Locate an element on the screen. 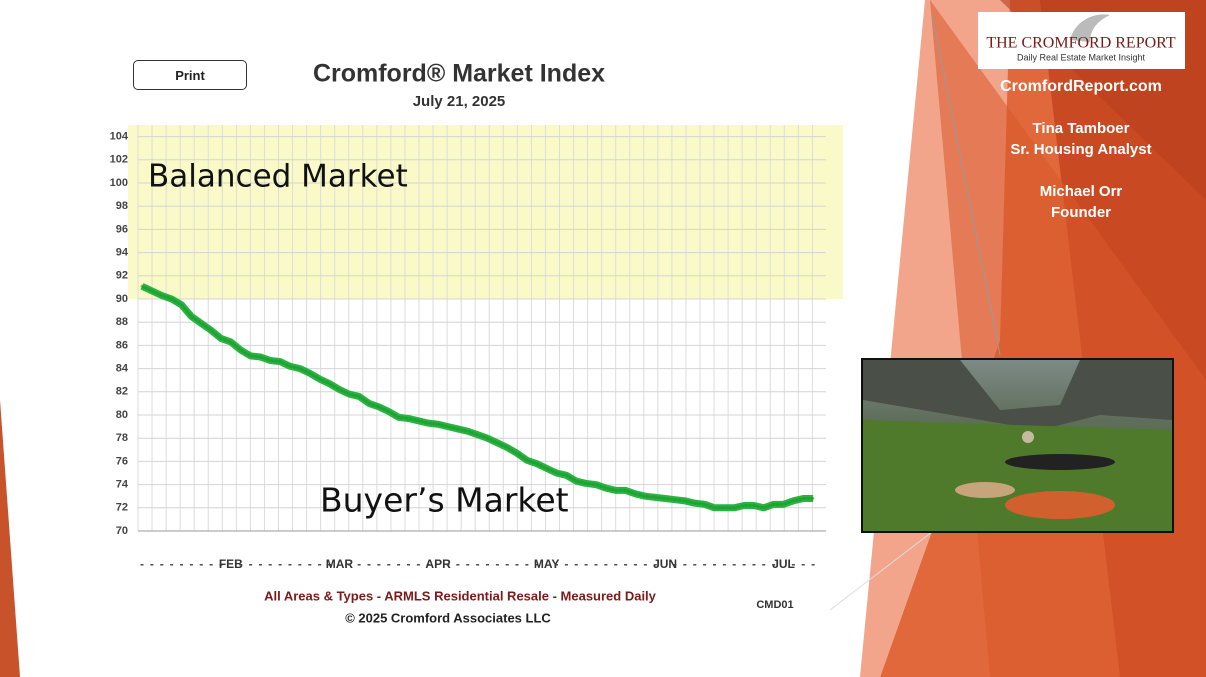 The image size is (1206, 677). y-tick-label: 84 is located at coordinates (122, 369).